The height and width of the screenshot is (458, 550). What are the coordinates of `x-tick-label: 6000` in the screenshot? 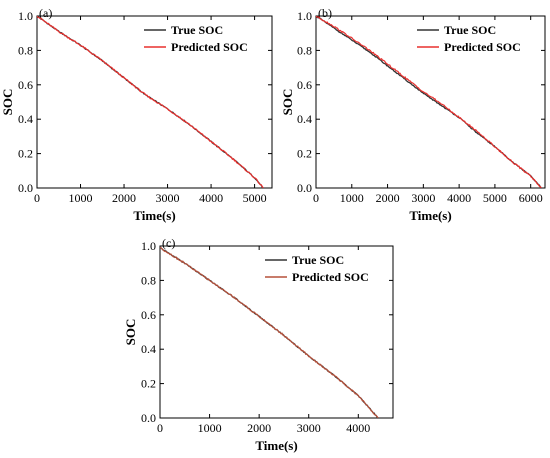 It's located at (531, 198).